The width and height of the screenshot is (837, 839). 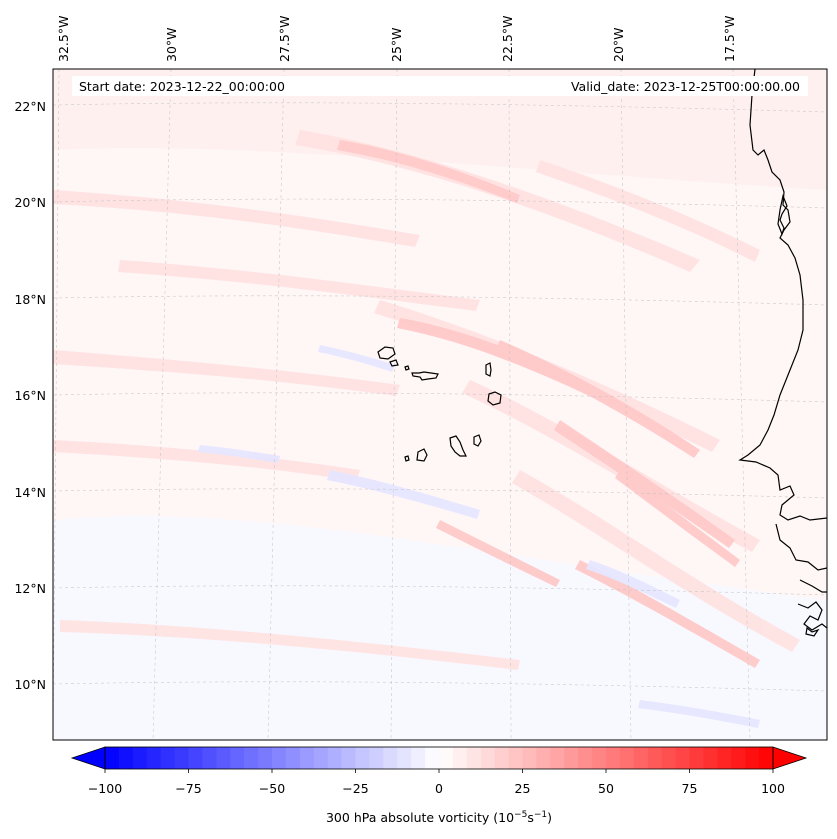 What do you see at coordinates (488, 369) in the screenshot?
I see `island-sal` at bounding box center [488, 369].